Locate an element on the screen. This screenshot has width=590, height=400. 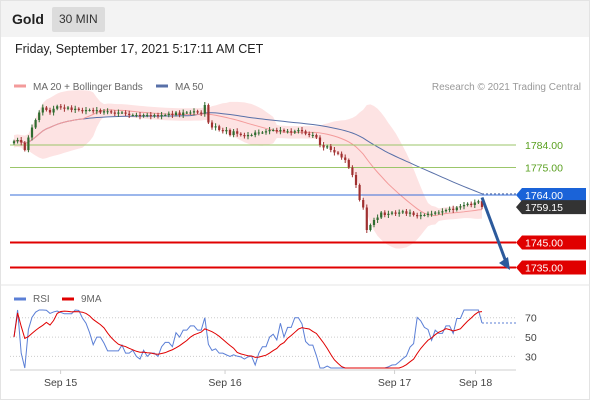
x-axis-label: Sep 16 is located at coordinates (224, 383).